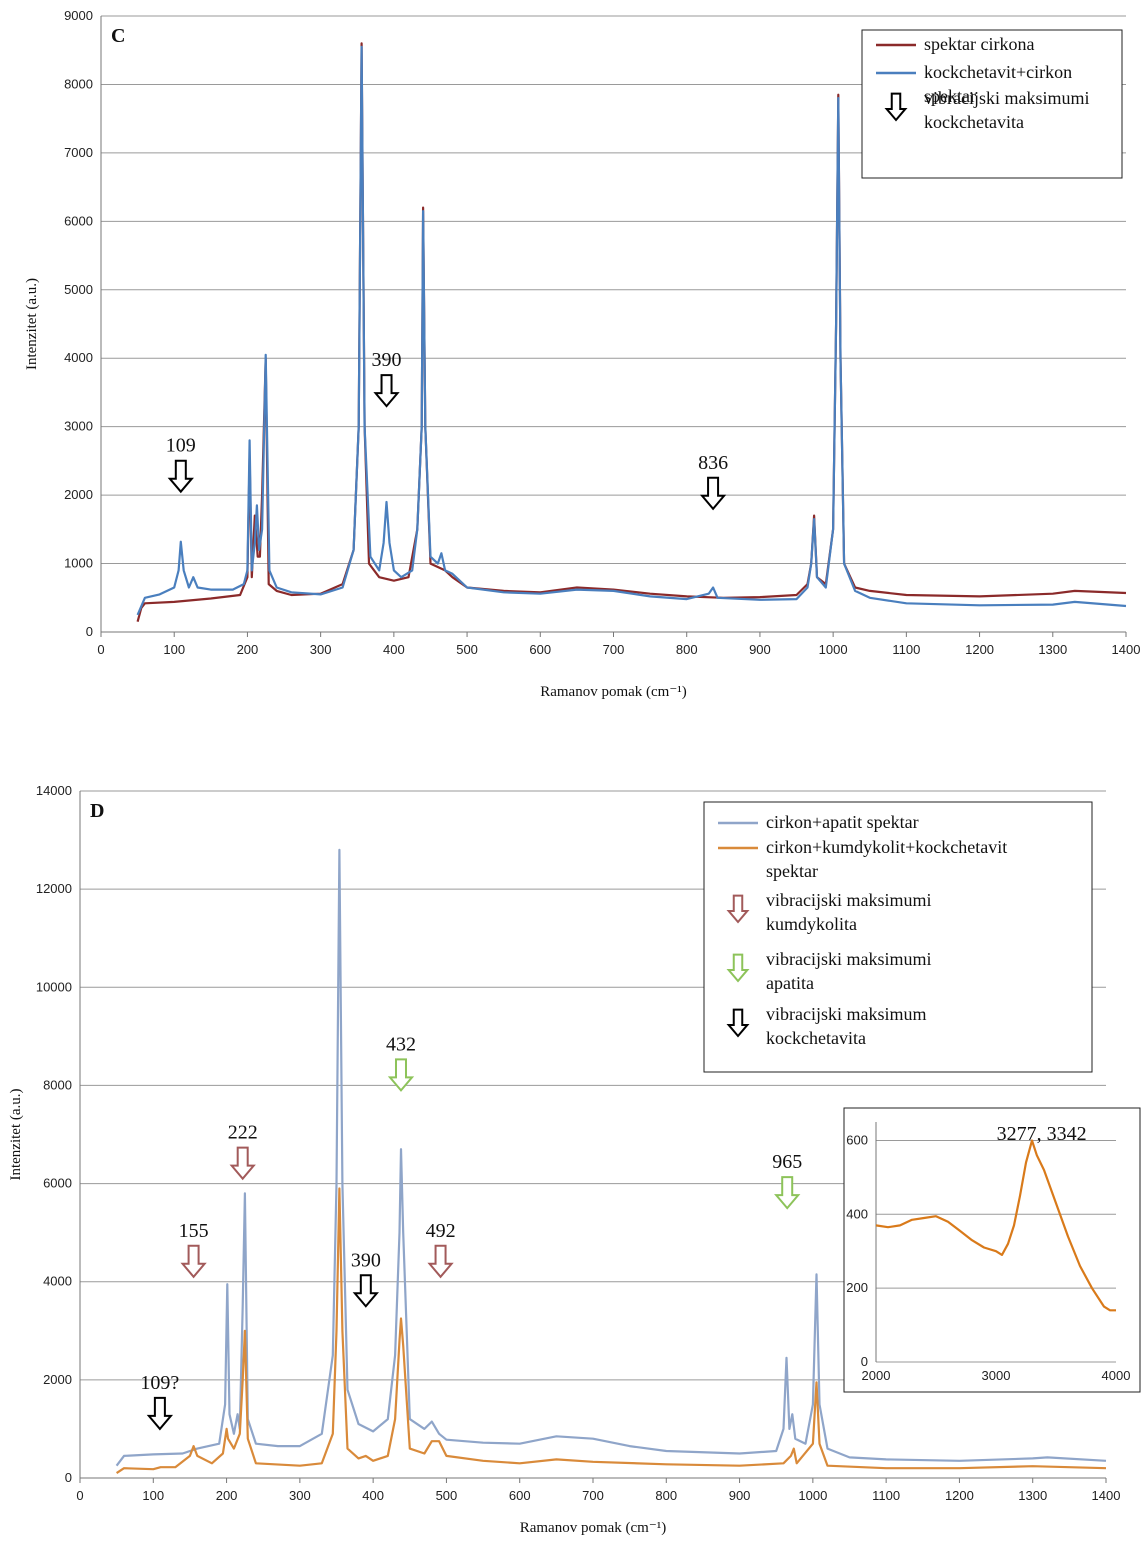 Image resolution: width=1148 pixels, height=1542 pixels. I want to click on y-tick-label: 12000, so click(54, 888).